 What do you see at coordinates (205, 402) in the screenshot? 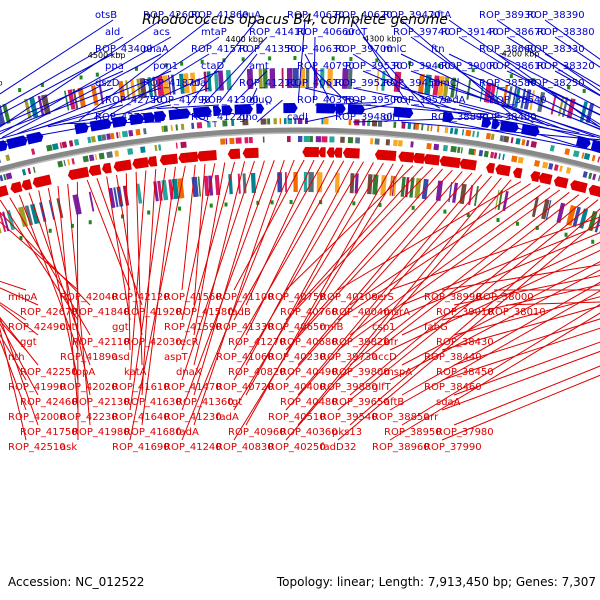
I see `gene-label: ROP_41360` at bounding box center [205, 402].